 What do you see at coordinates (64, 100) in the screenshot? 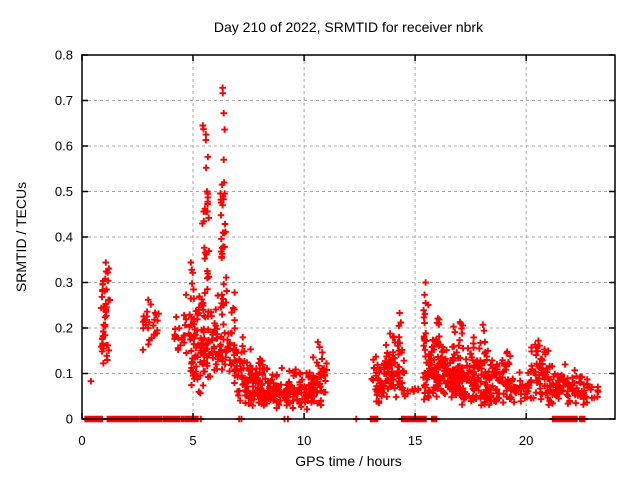
I see `y-tick-label: 0.7` at bounding box center [64, 100].